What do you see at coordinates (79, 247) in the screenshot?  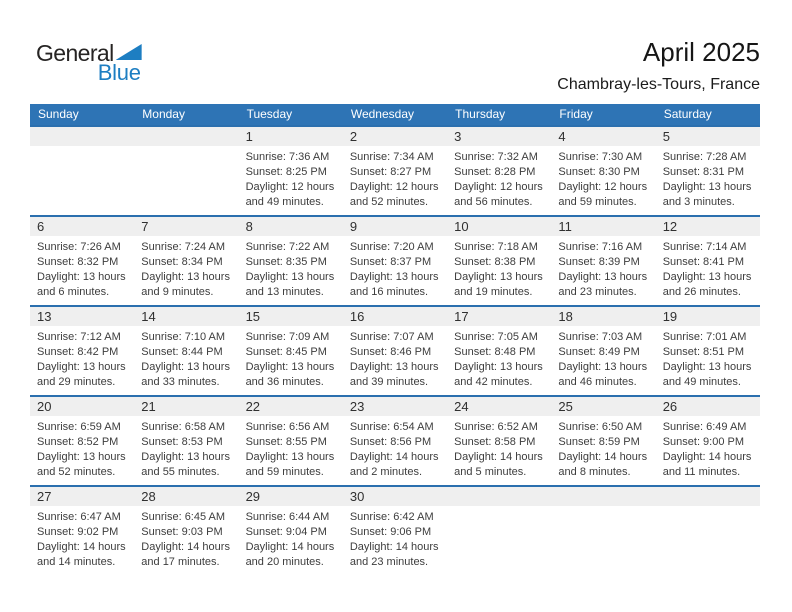 I see `sunrise-text: Sunrise: 7:26 AM` at bounding box center [79, 247].